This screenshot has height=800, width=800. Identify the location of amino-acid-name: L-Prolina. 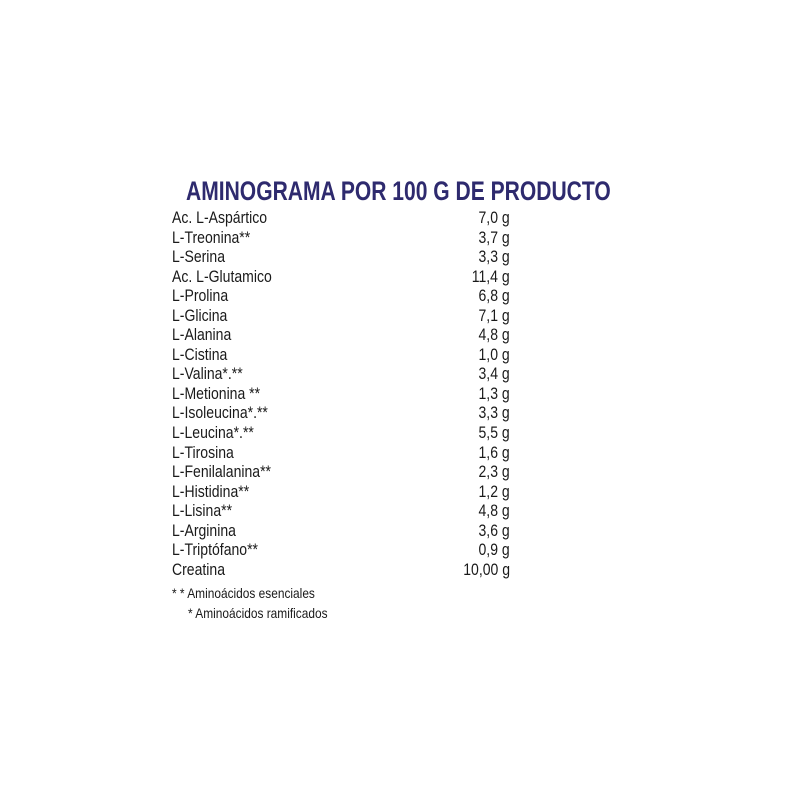
(200, 296).